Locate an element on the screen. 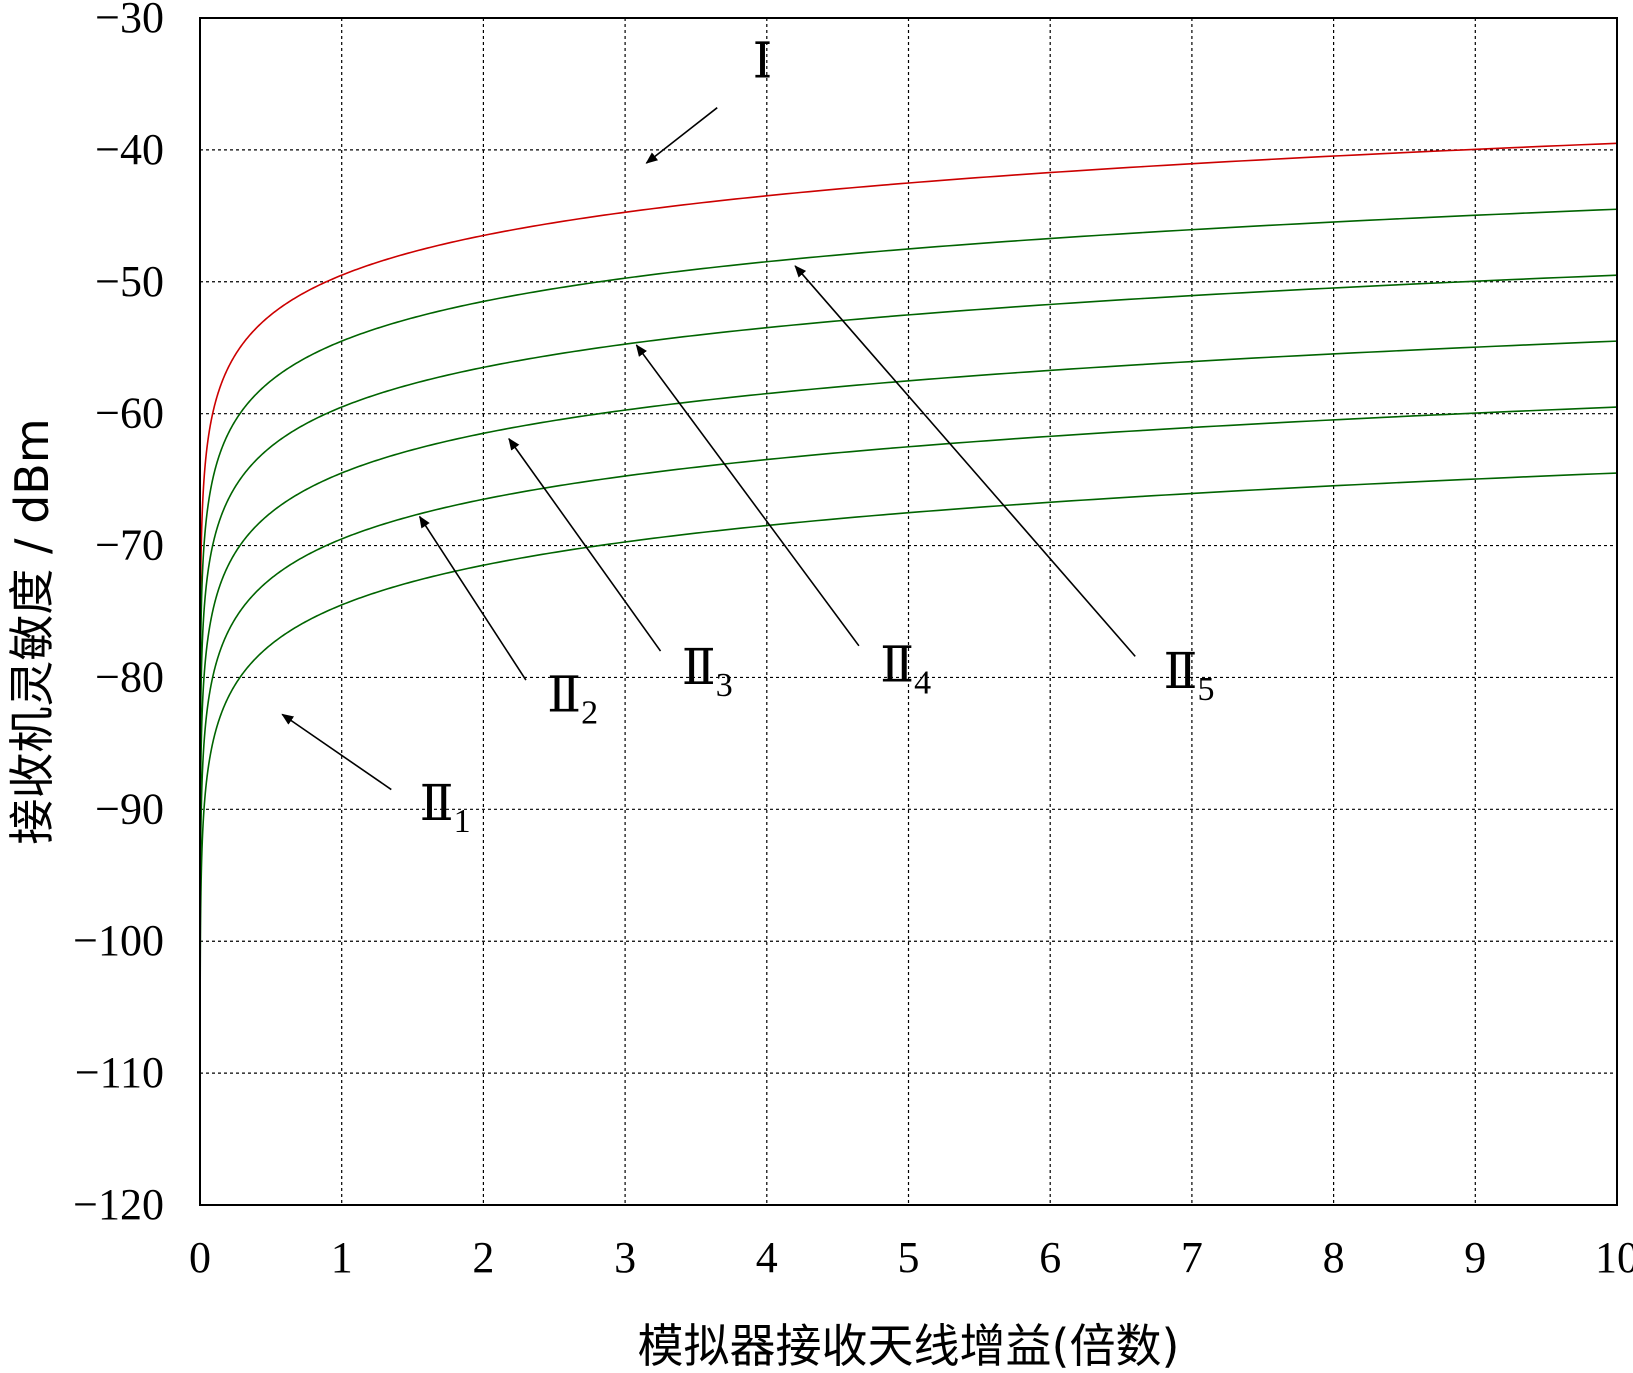 The height and width of the screenshot is (1373, 1633). y-tick-label: −50 is located at coordinates (129, 281).